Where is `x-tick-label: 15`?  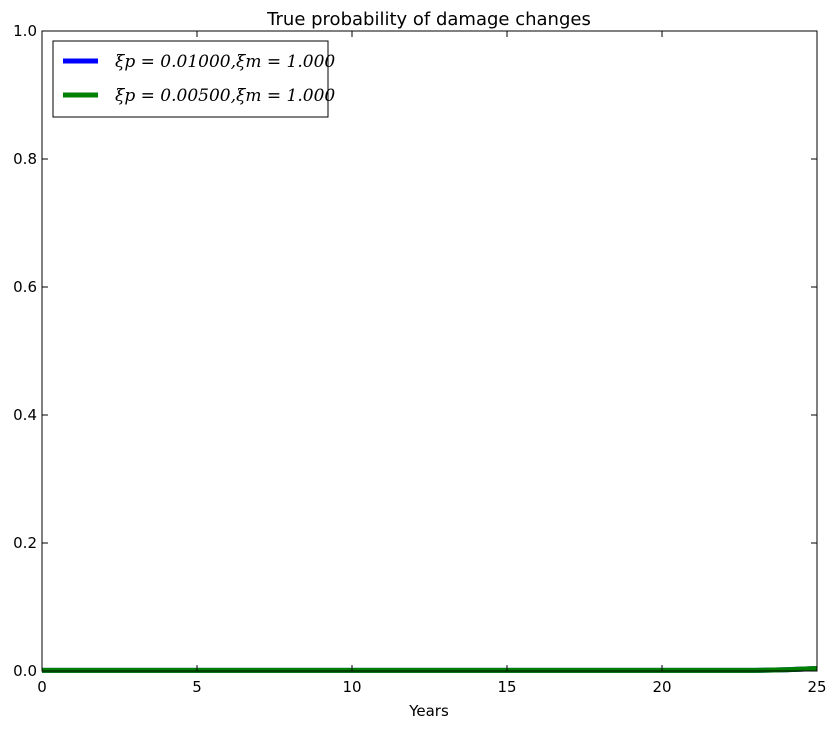
x-tick-label: 15 is located at coordinates (506, 687).